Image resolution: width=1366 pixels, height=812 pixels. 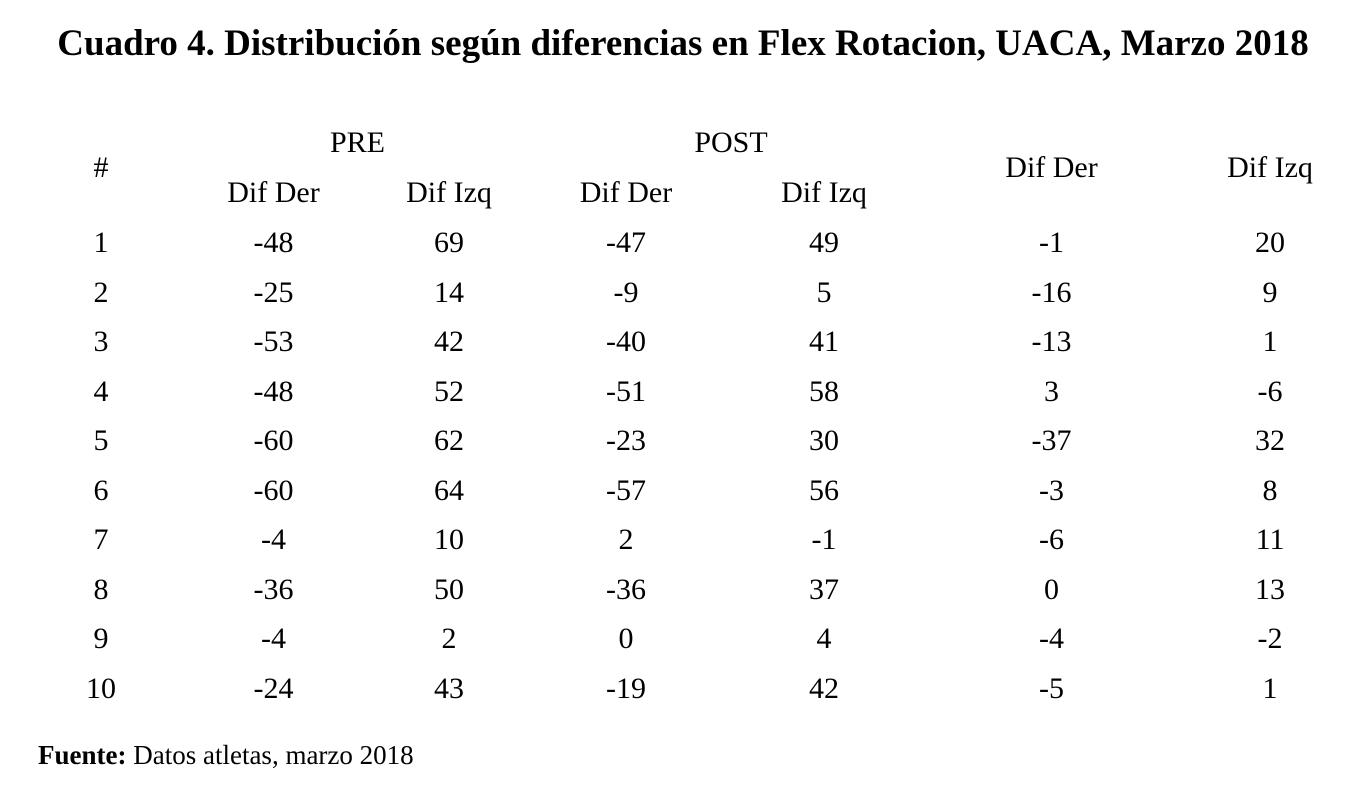 What do you see at coordinates (101, 292) in the screenshot?
I see `row-number-cell: 2` at bounding box center [101, 292].